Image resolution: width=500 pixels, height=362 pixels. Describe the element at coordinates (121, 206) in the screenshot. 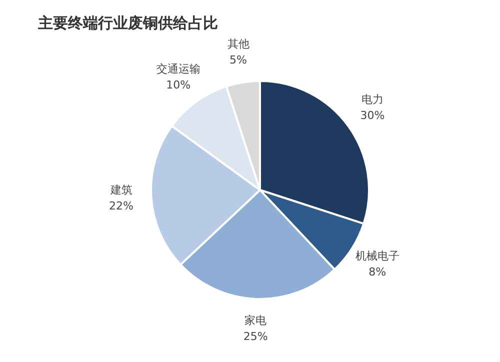

I see `data-label: 22%` at that location.